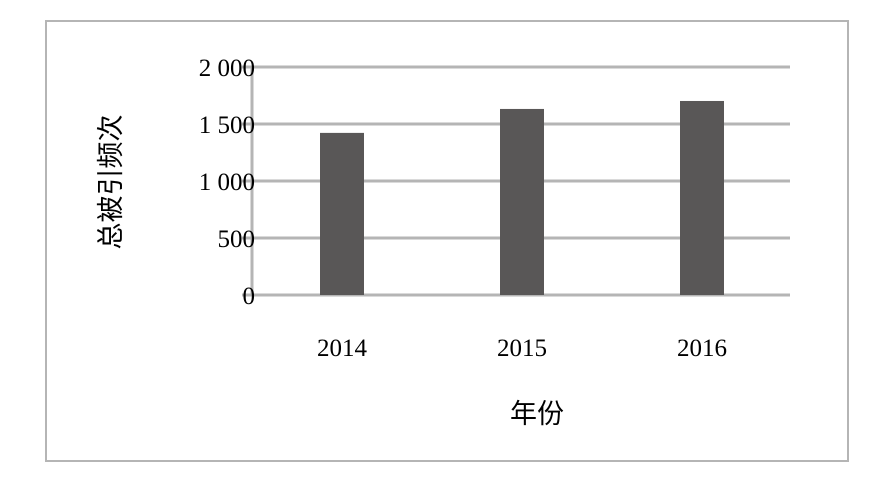 This screenshot has height=482, width=895. What do you see at coordinates (342, 348) in the screenshot?
I see `x-tick-label: 2014` at bounding box center [342, 348].